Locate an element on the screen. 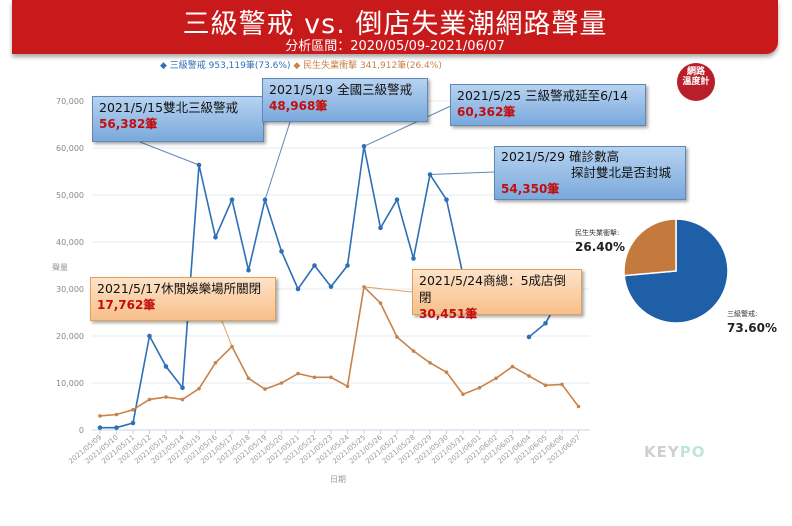 The image size is (792, 526). pie-label-name: 民生失業衝擊: is located at coordinates (597, 233).